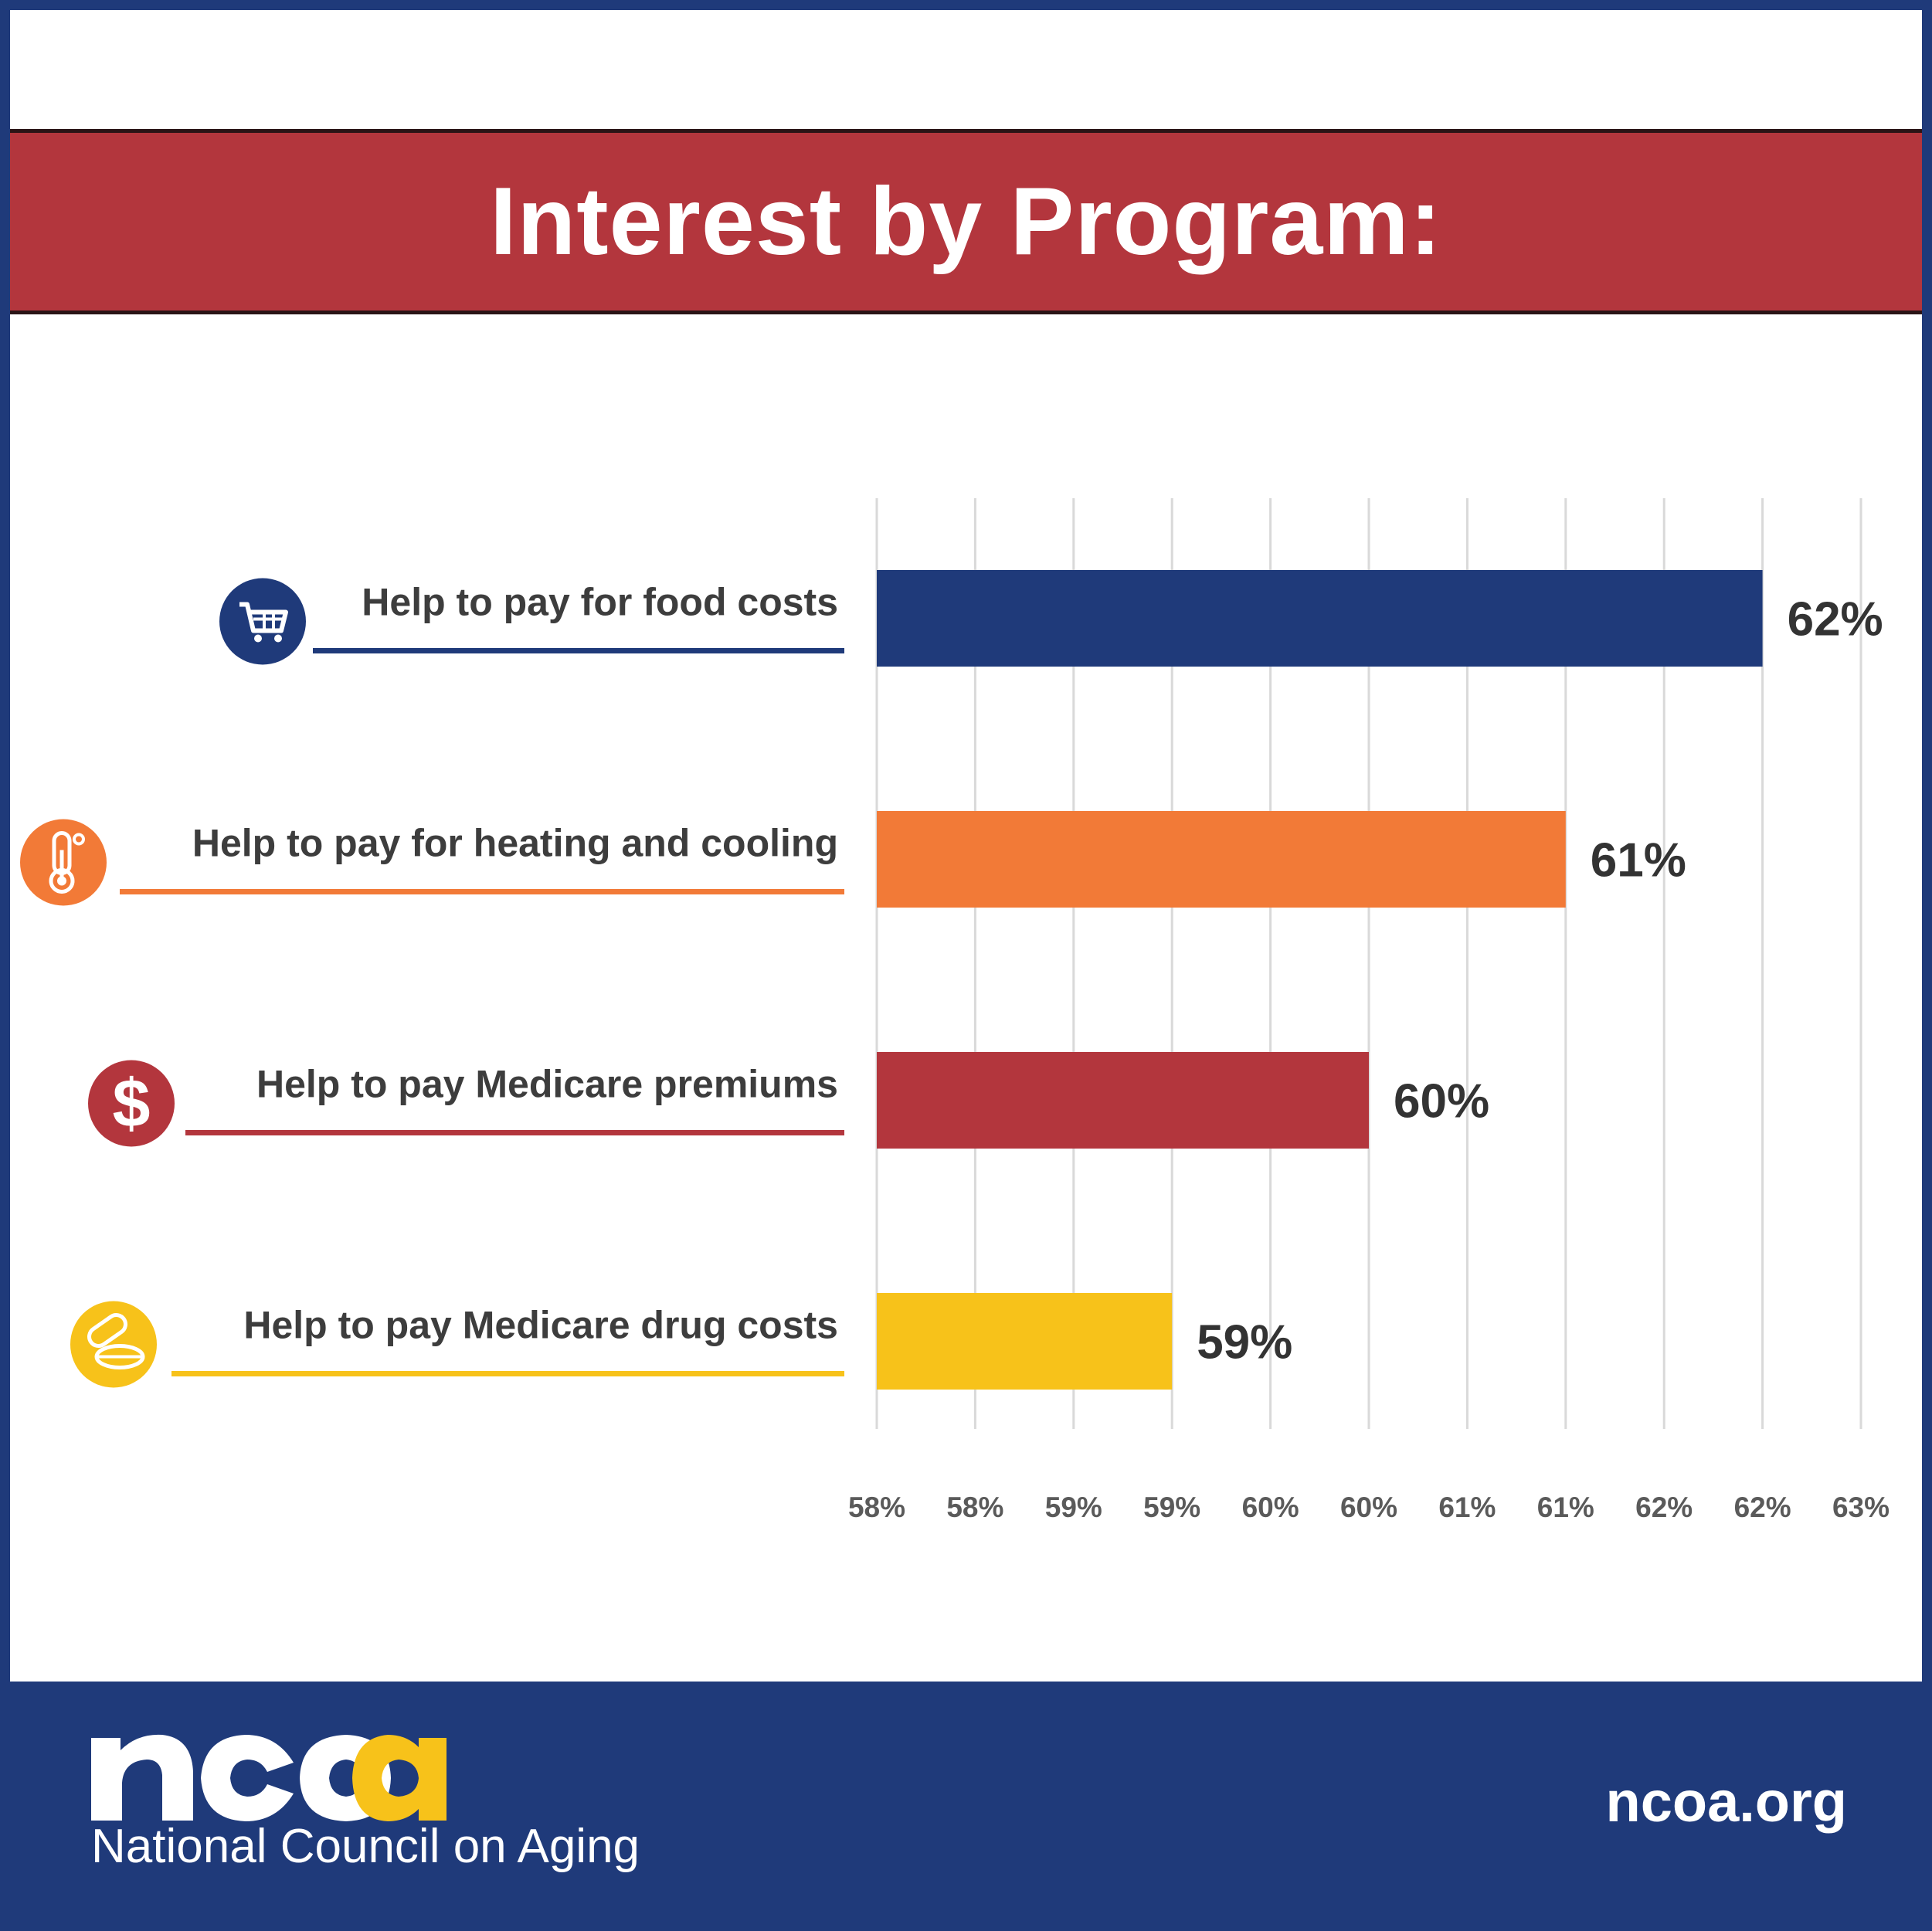 This screenshot has height=1931, width=1932. I want to click on category-label: Help to pay for heating and cooling, so click(515, 843).